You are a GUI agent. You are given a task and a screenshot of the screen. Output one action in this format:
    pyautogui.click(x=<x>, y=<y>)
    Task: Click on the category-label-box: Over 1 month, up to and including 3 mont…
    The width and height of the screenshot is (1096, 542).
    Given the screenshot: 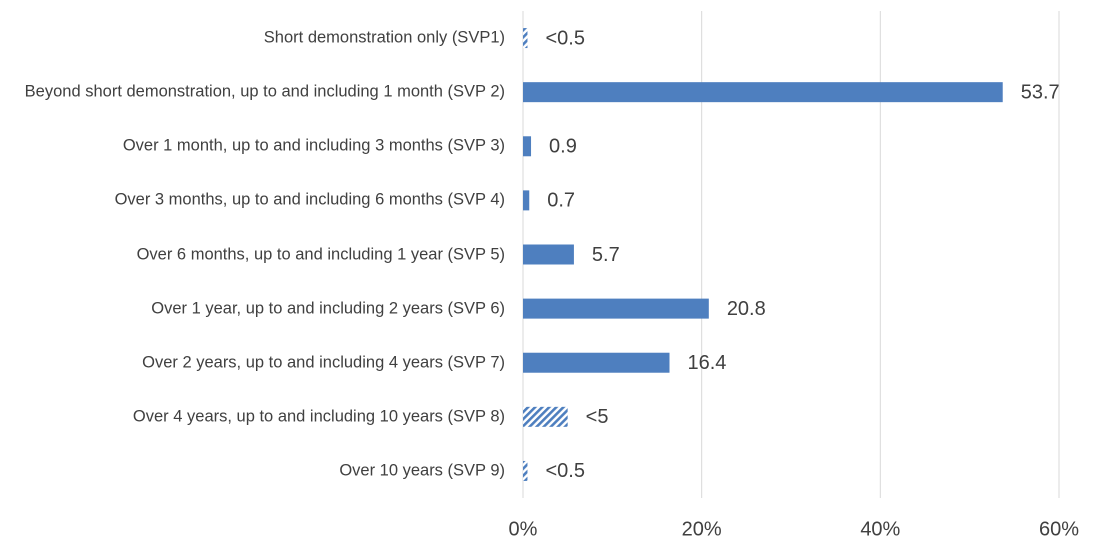 What is the action you would take?
    pyautogui.click(x=252, y=146)
    